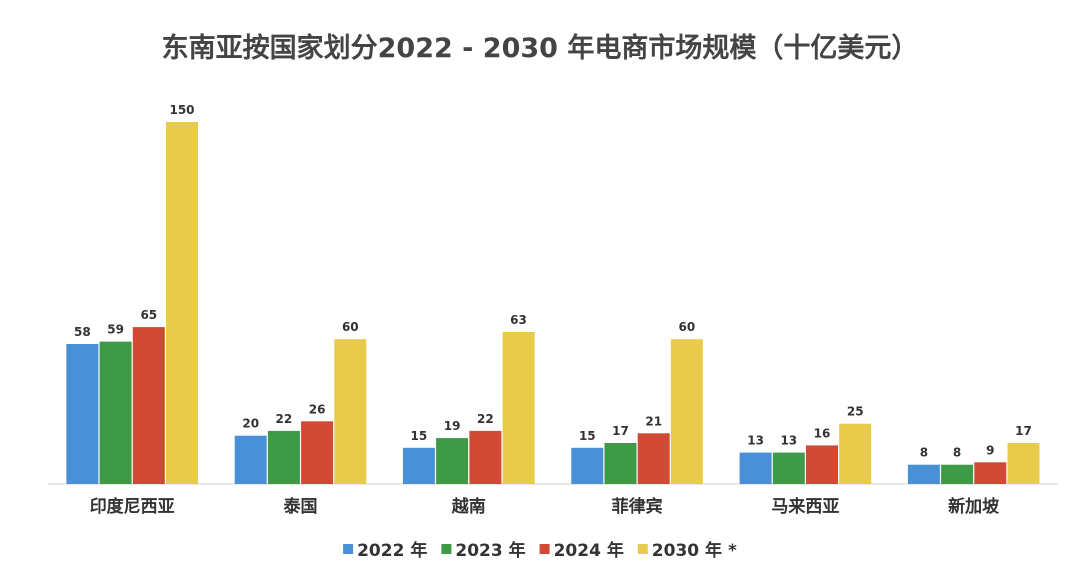  Describe the element at coordinates (620, 431) in the screenshot. I see `value-label-3-1: 17` at that location.